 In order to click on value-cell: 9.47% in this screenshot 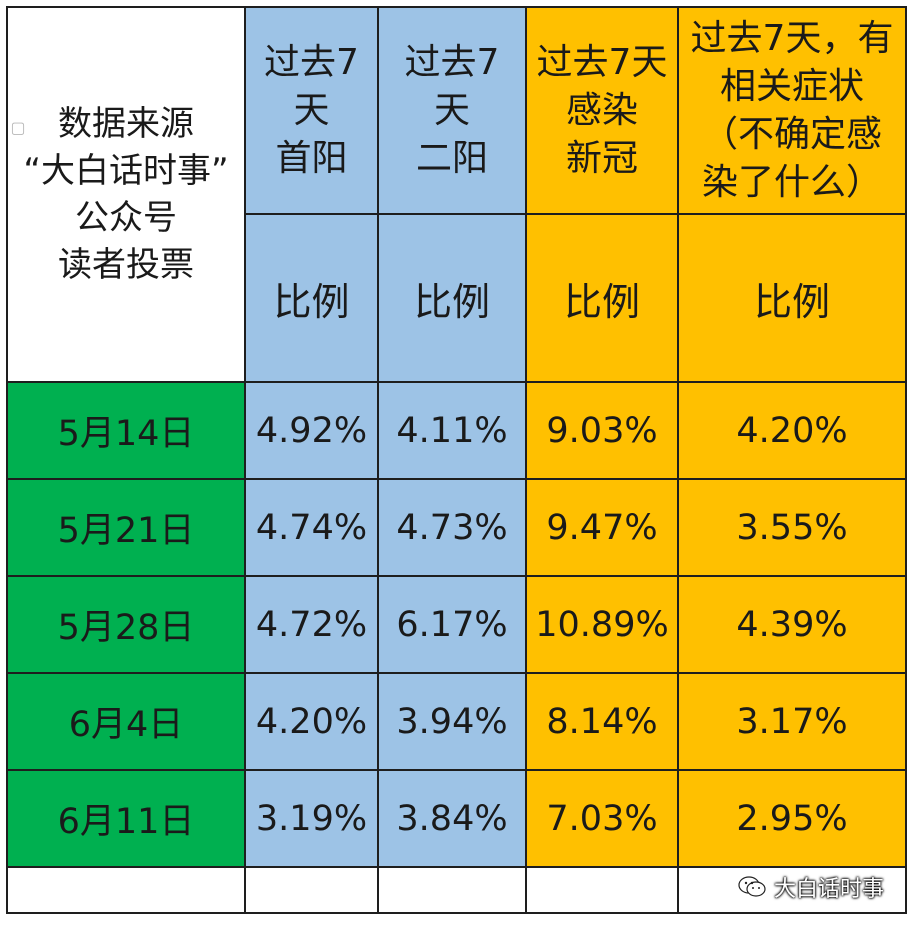, I will do `click(602, 527)`.